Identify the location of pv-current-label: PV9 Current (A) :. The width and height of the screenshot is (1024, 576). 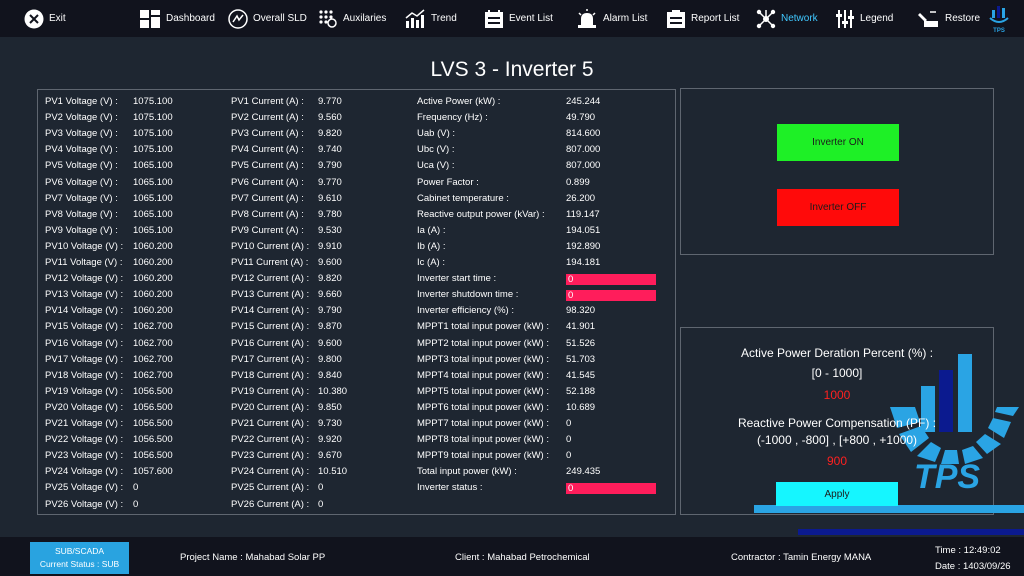
(267, 230).